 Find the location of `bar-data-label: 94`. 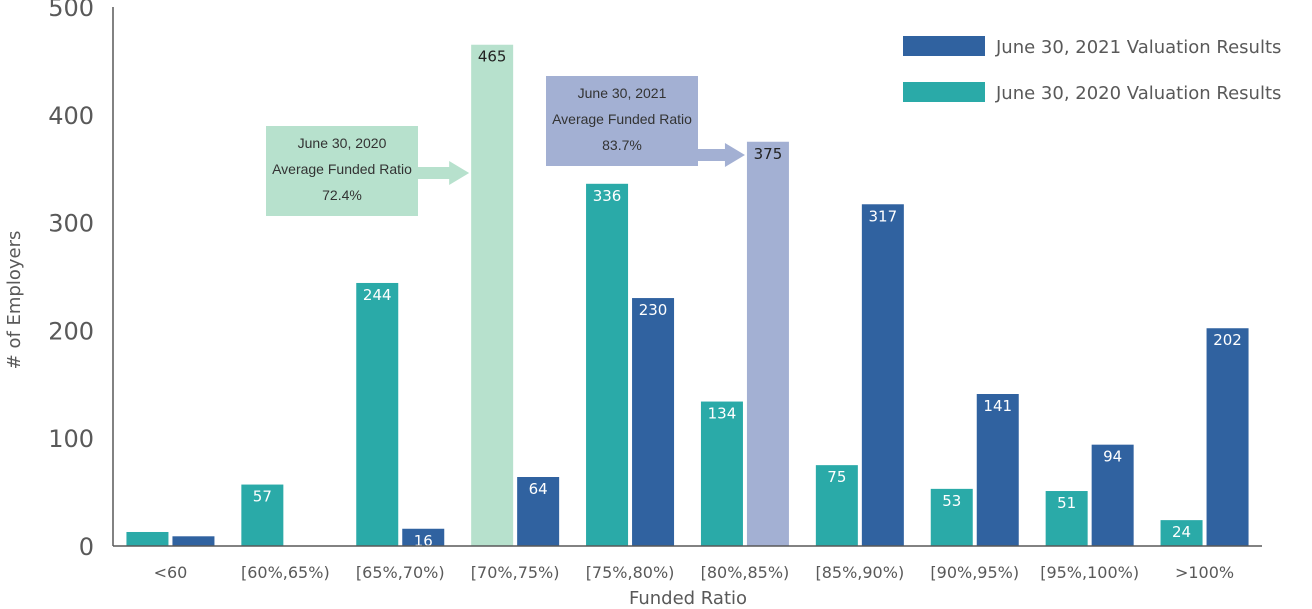

bar-data-label: 94 is located at coordinates (1112, 457).